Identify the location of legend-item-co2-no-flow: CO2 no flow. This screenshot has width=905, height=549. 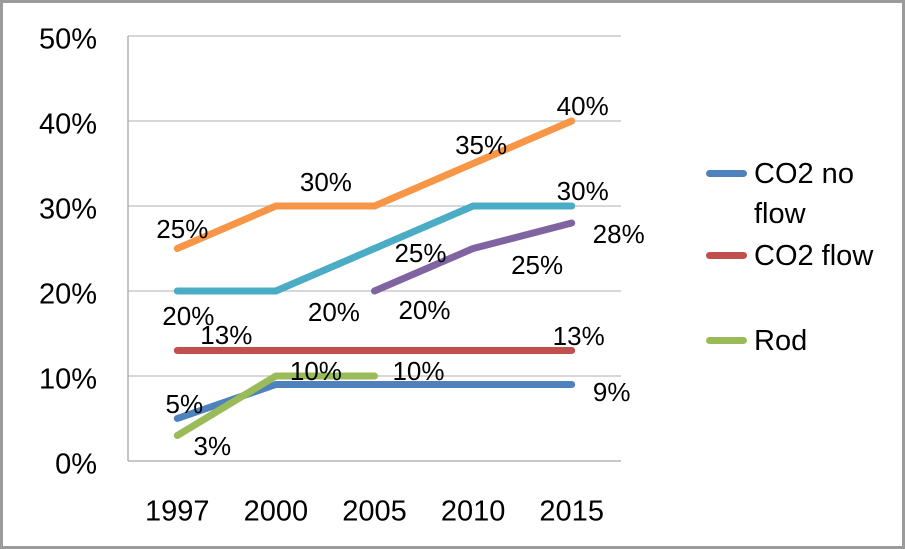
(804, 194).